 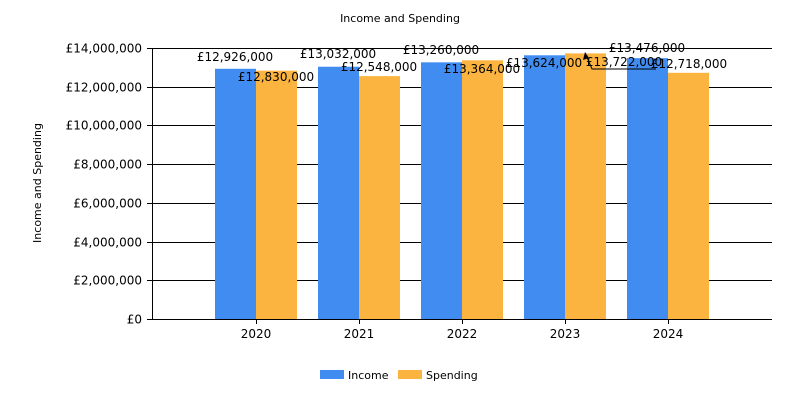 What do you see at coordinates (647, 48) in the screenshot?
I see `data-label-income-2024: £13,476,000` at bounding box center [647, 48].